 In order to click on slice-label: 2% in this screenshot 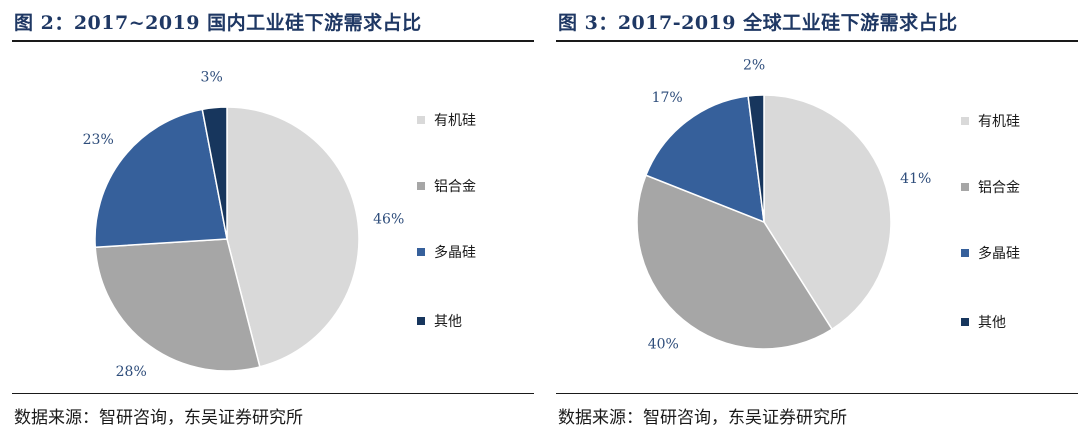, I will do `click(754, 65)`.